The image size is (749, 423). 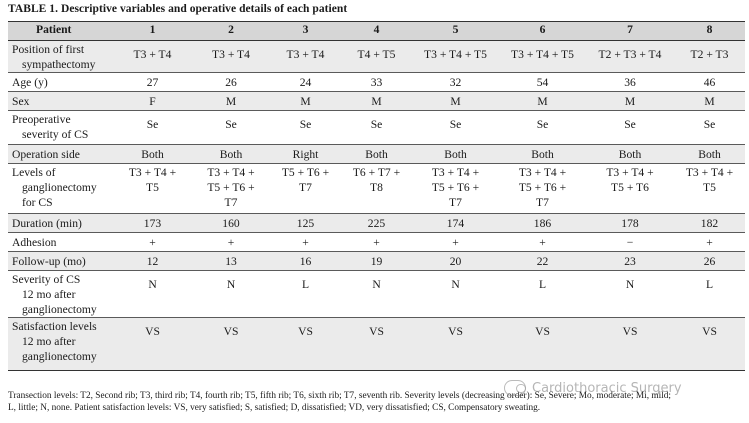 What do you see at coordinates (34, 242) in the screenshot?
I see `row-label-line: Adhesion` at bounding box center [34, 242].